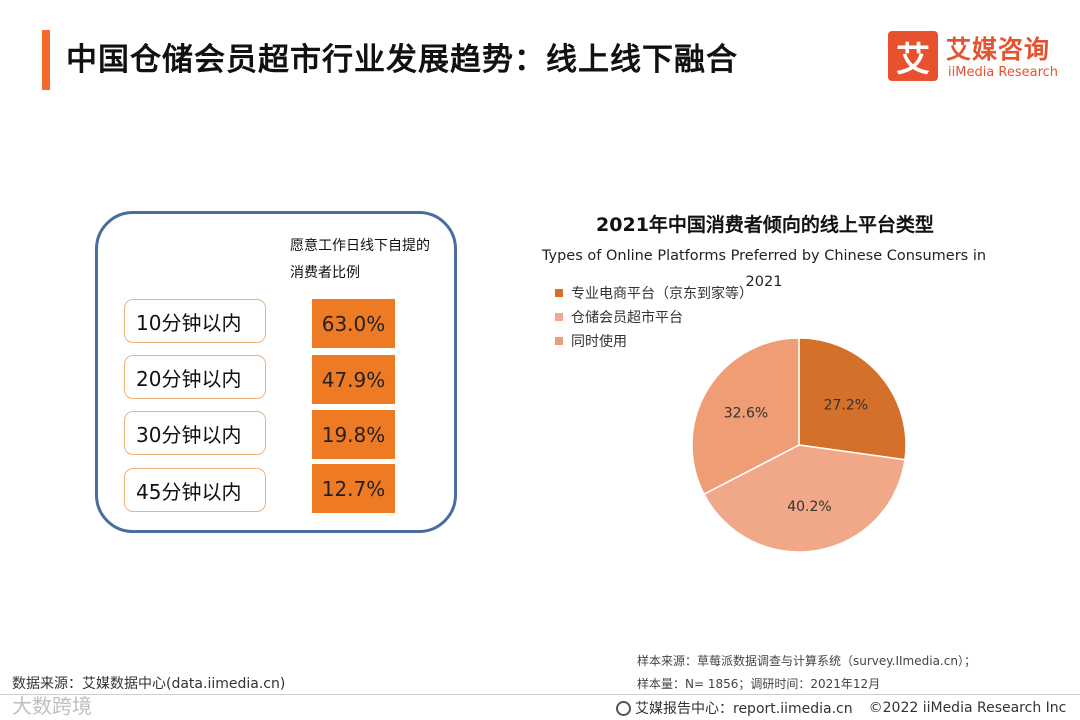 This screenshot has height=720, width=1080. I want to click on legend-item: 仓储会员超市平台, so click(654, 317).